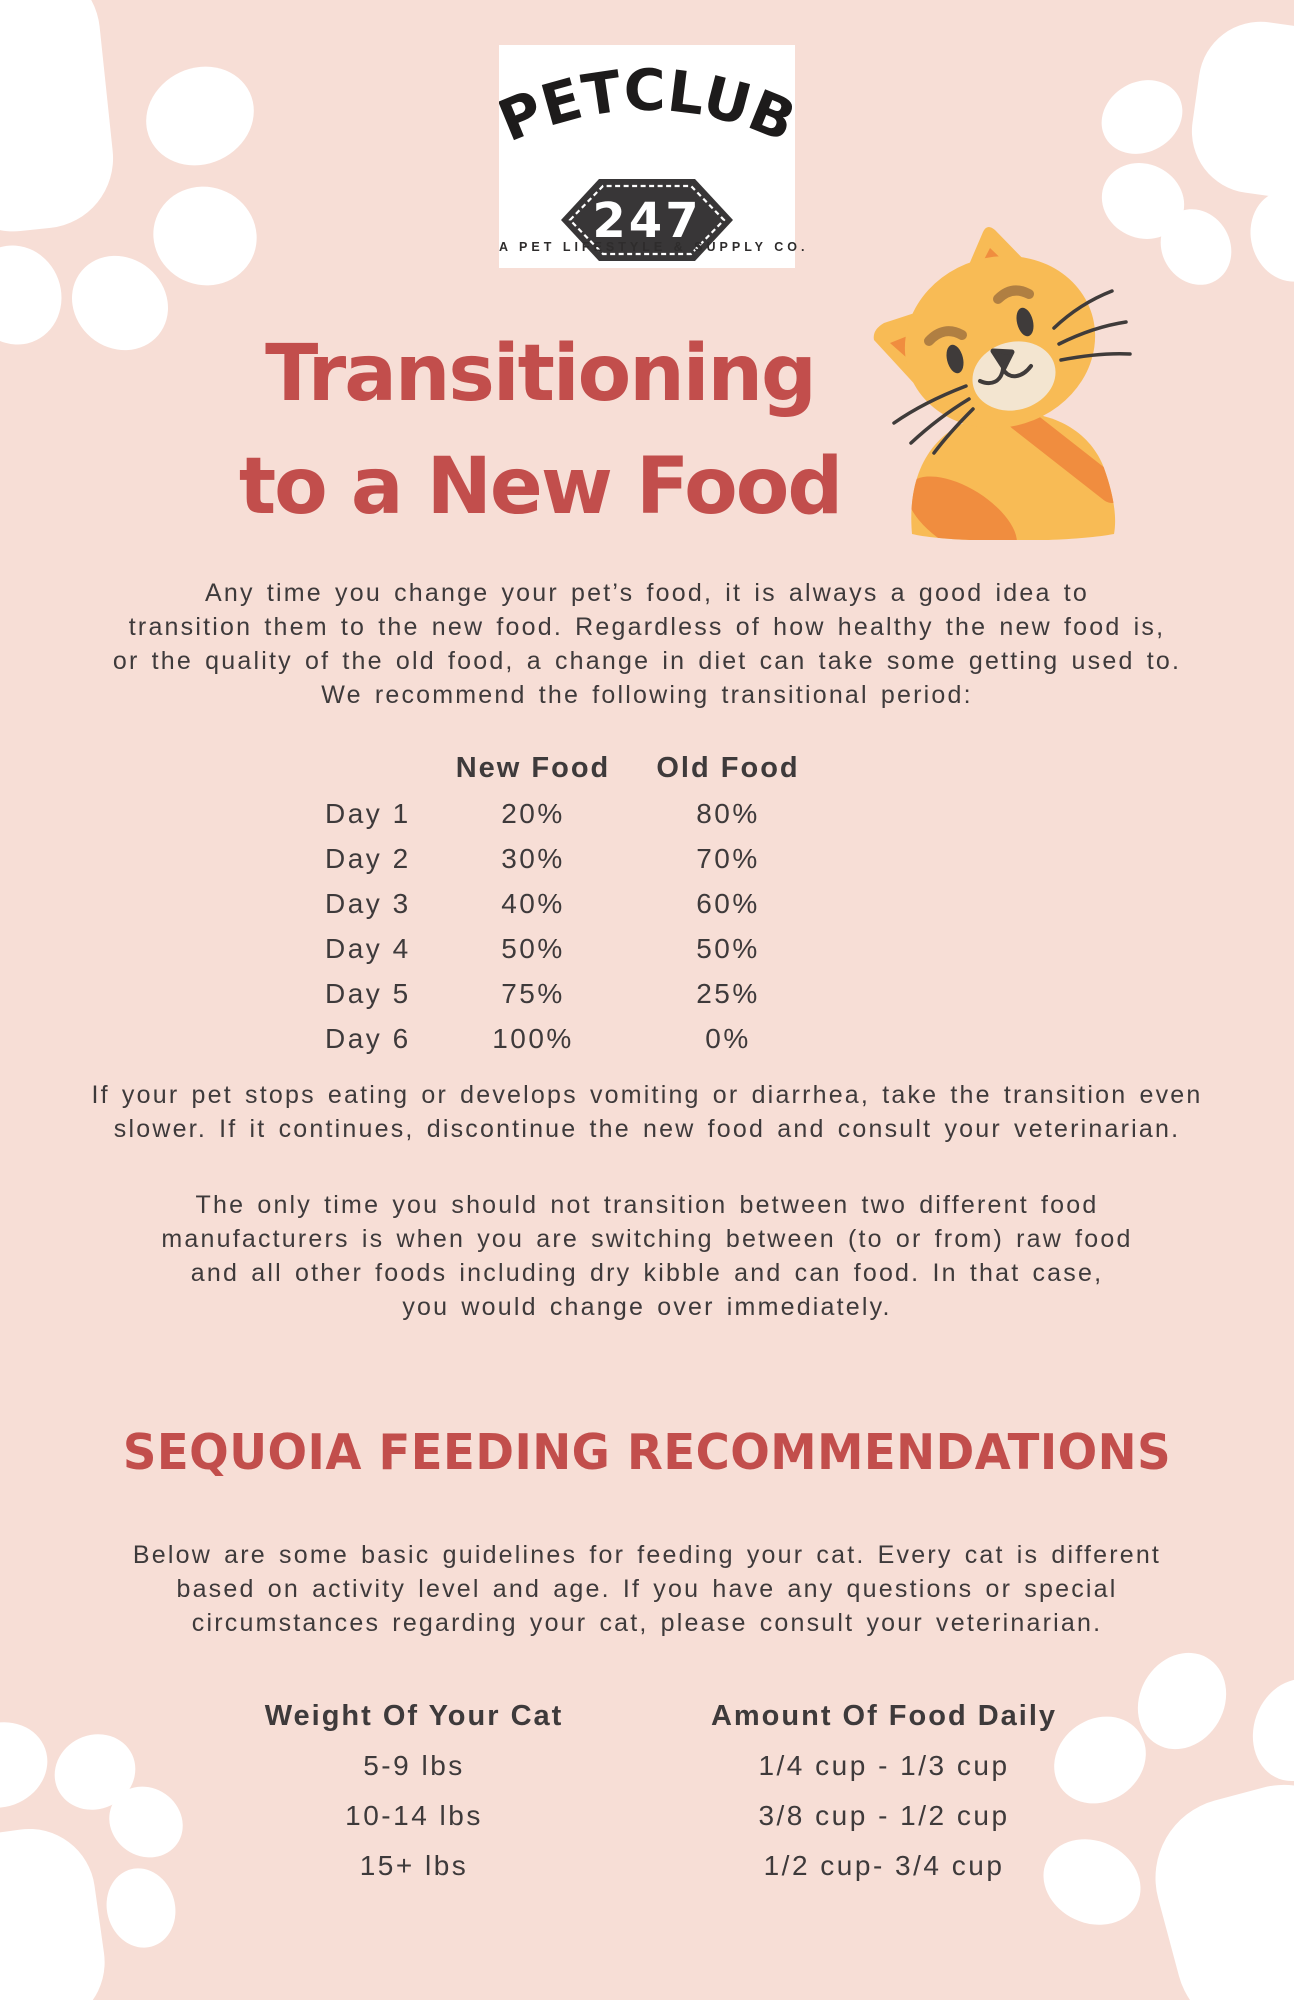 Image resolution: width=1294 pixels, height=2000 pixels. What do you see at coordinates (728, 858) in the screenshot?
I see `table-cell-old: 70%` at bounding box center [728, 858].